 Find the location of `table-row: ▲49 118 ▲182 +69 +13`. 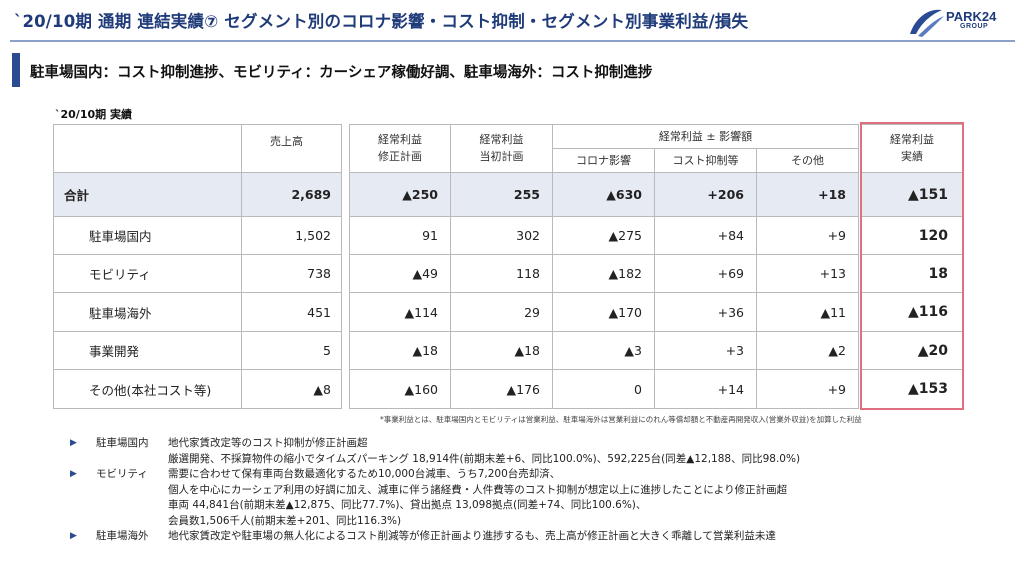

table-row: ▲49 118 ▲182 +69 +13 is located at coordinates (604, 273).